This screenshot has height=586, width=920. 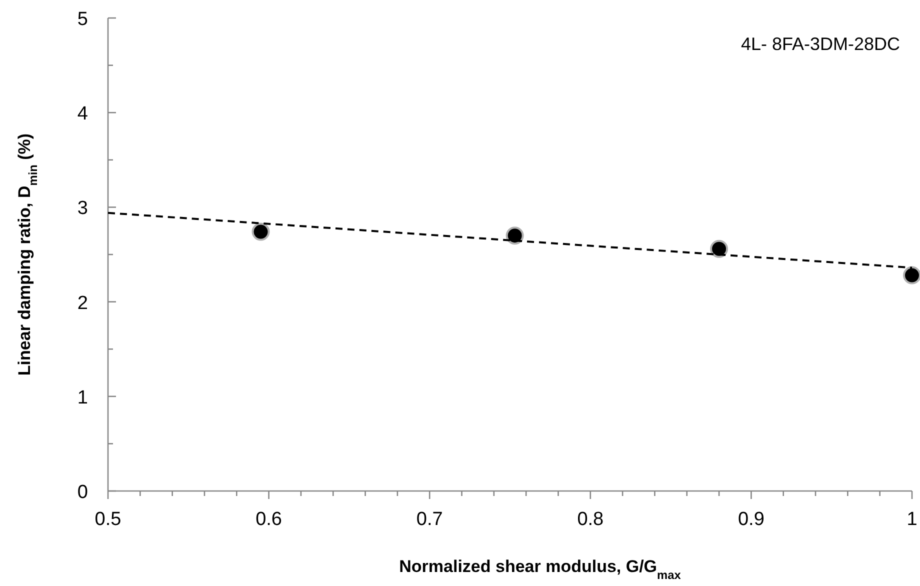 What do you see at coordinates (82, 397) in the screenshot?
I see `y-tick-label: 1` at bounding box center [82, 397].